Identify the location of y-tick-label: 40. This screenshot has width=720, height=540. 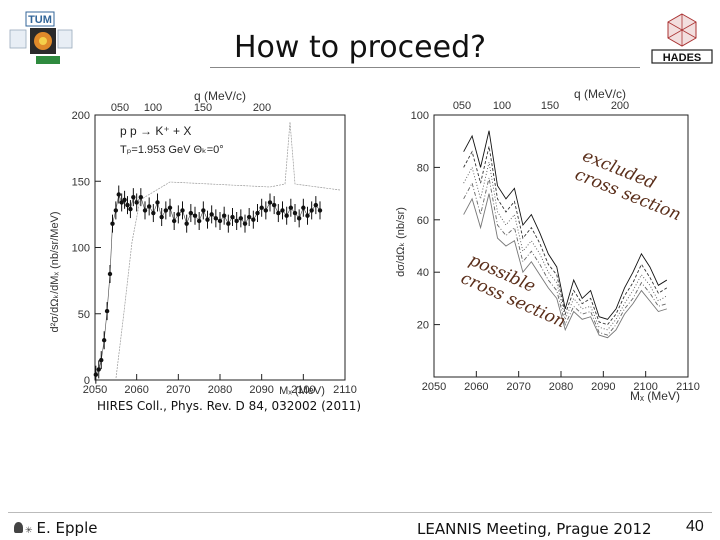
(423, 273).